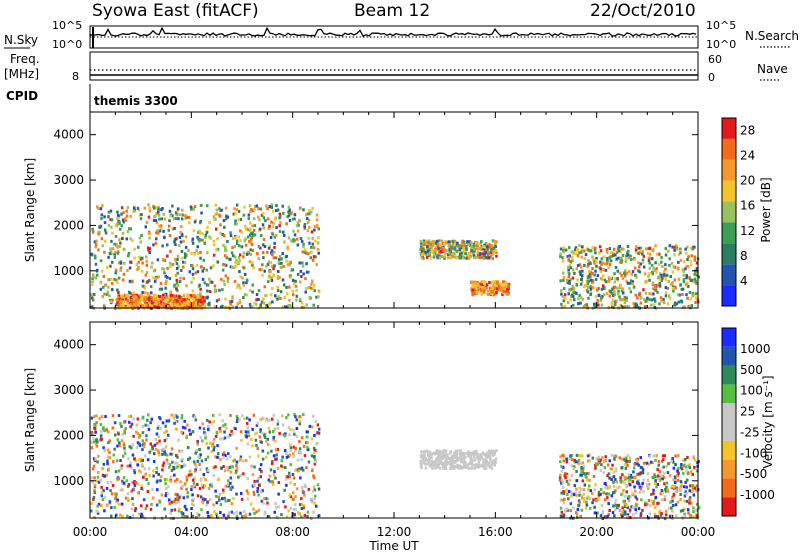 This screenshot has width=800, height=554. I want to click on colorbar-tick-label: -100, so click(753, 453).